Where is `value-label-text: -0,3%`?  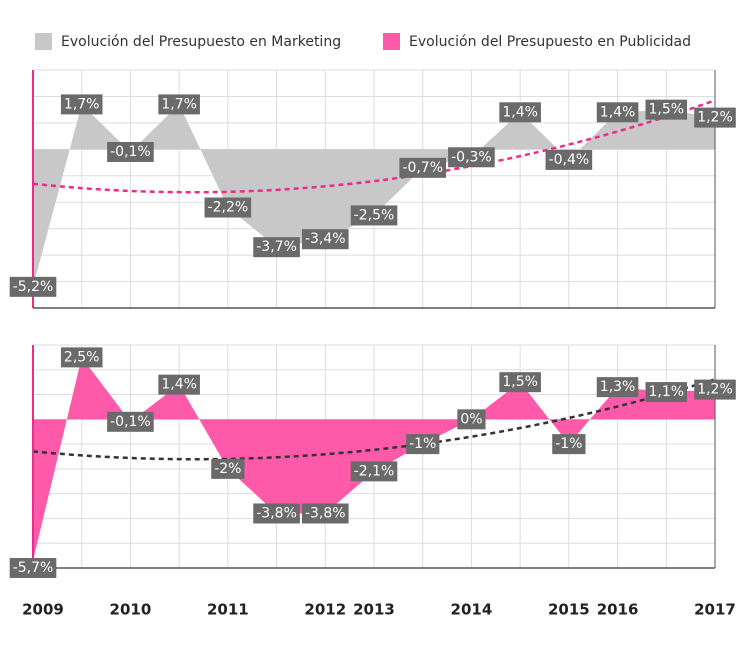
value-label-text: -0,3% is located at coordinates (471, 157).